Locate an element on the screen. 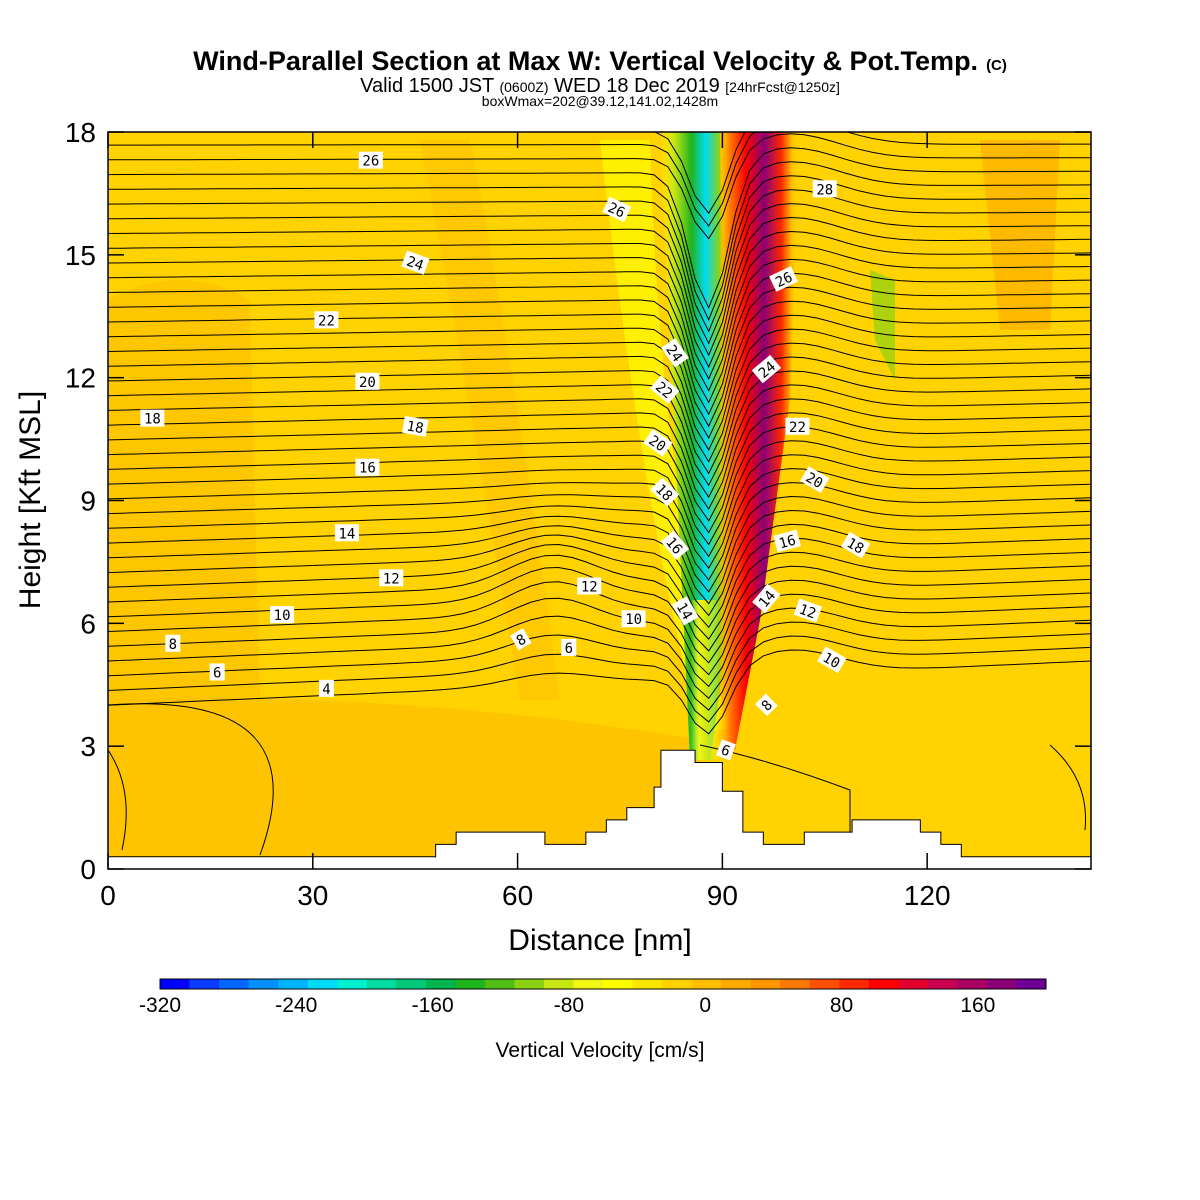 Image resolution: width=1200 pixels, height=1200 pixels. contour-label-text: 22 is located at coordinates (797, 428).